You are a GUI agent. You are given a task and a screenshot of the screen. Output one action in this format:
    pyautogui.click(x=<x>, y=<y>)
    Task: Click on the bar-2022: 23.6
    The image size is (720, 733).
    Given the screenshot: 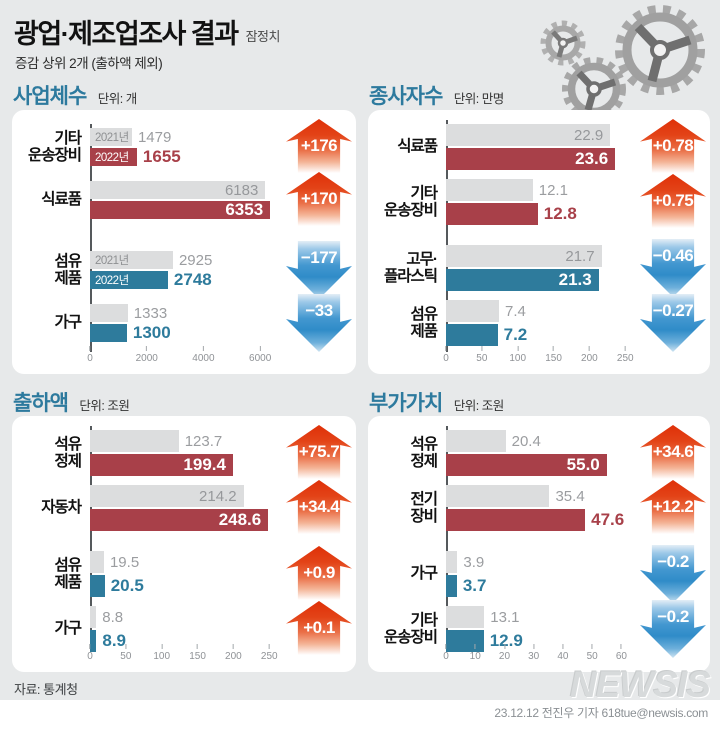 What is the action you would take?
    pyautogui.click(x=531, y=159)
    